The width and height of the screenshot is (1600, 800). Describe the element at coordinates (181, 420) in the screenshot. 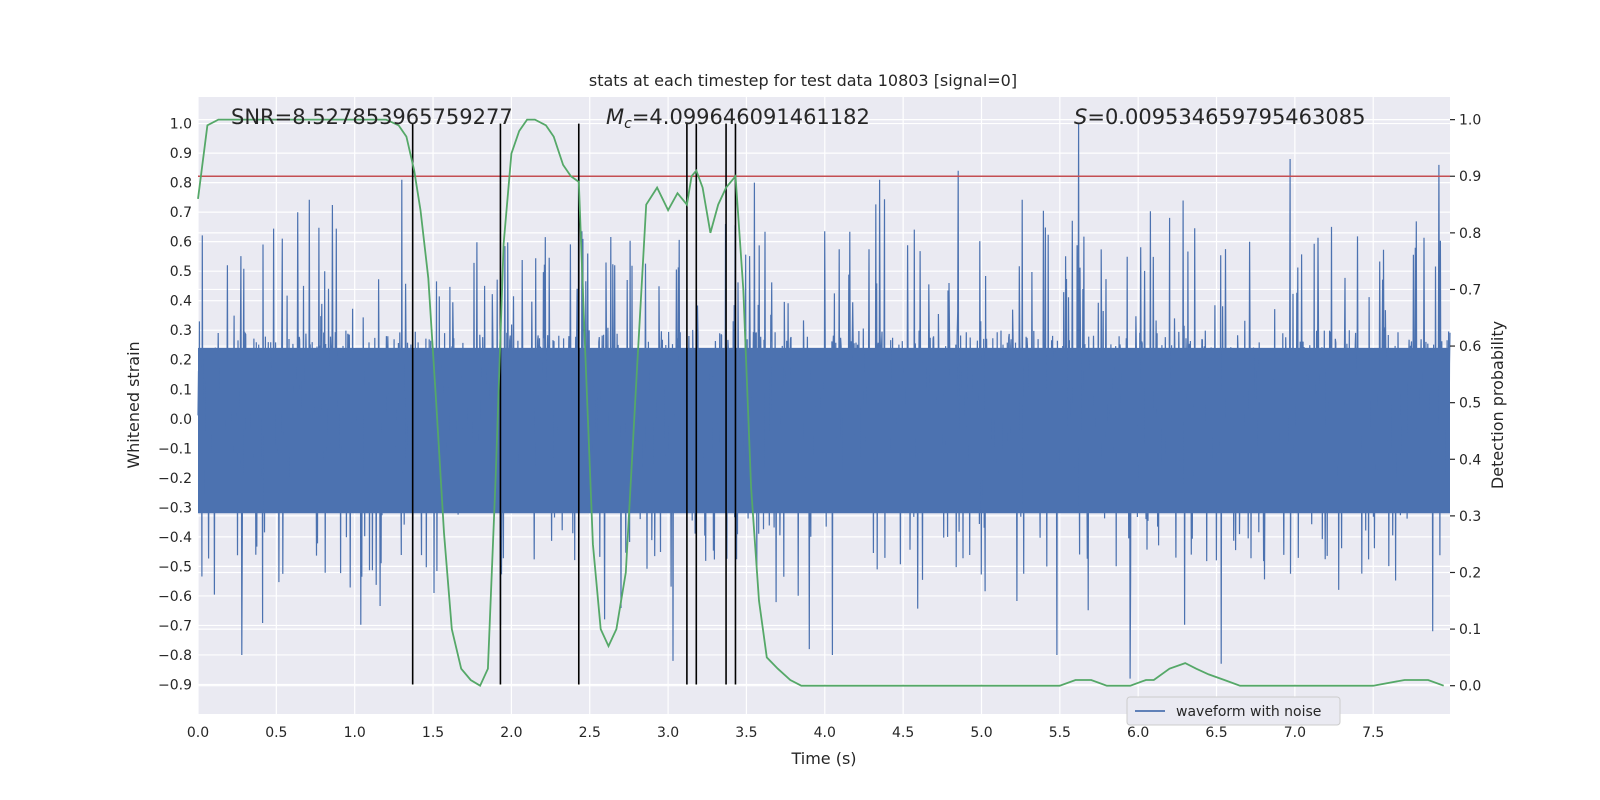

I see `y-tick-label: 0.0` at that location.